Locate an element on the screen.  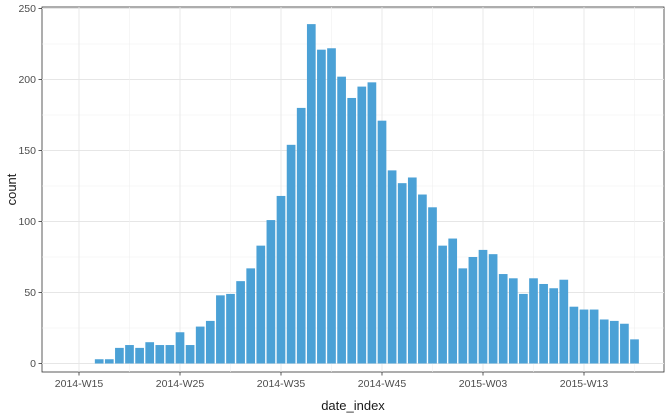
y-tick-label: 150 is located at coordinates (27, 151).